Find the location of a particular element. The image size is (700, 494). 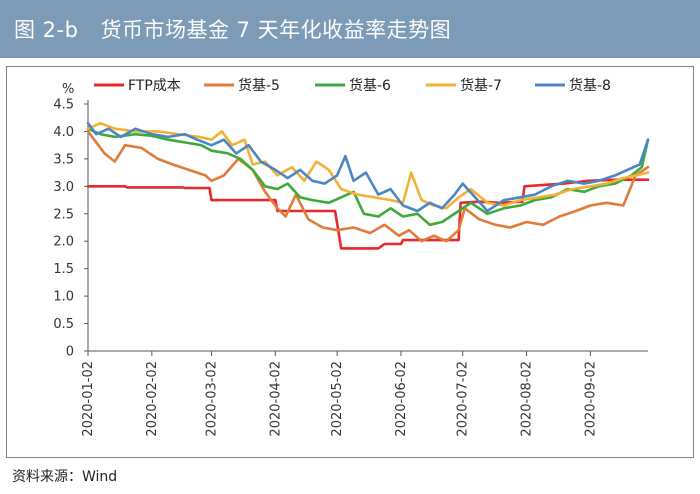

y-tick-label: 2.5 is located at coordinates (63, 214).